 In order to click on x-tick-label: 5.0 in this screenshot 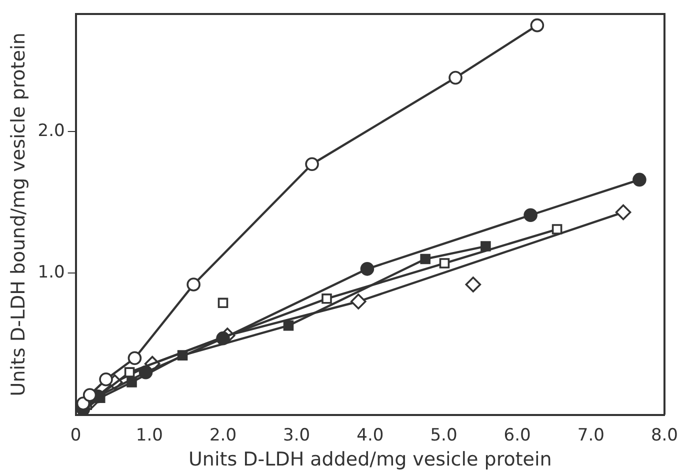, I will do `click(444, 435)`.